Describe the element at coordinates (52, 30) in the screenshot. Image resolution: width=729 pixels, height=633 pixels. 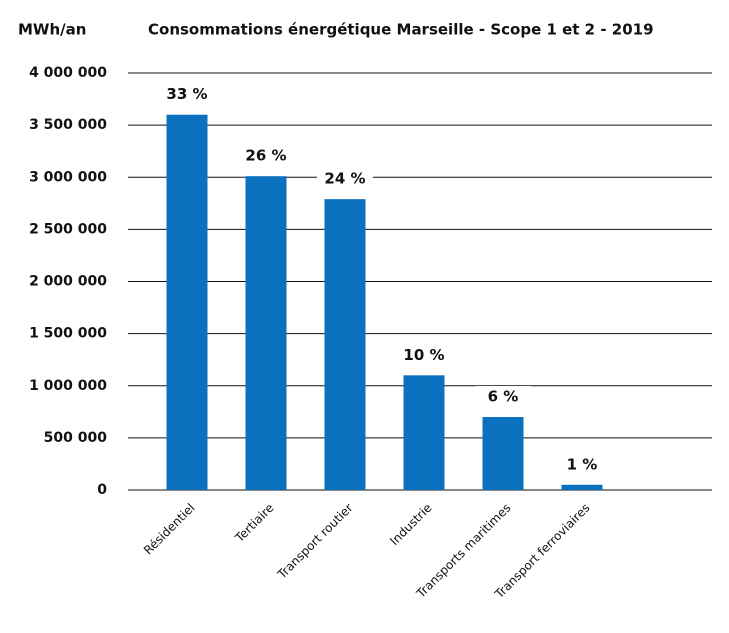
I see `y-axis-label: MWh/an` at that location.